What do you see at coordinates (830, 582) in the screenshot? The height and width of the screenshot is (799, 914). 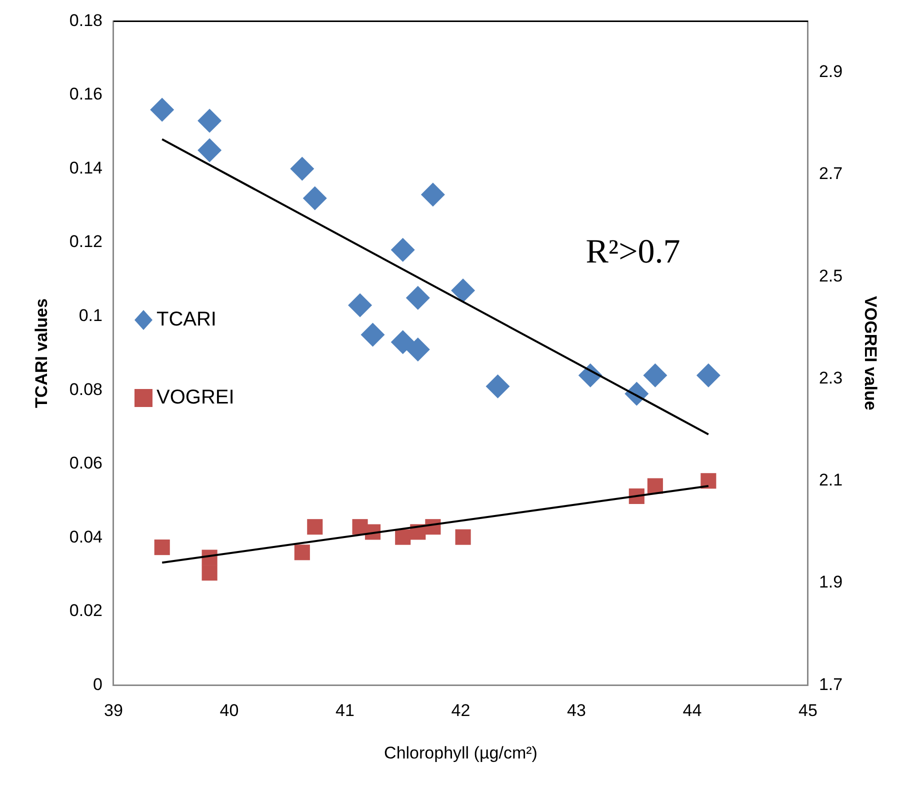 I see `y2-tick-label: 1.9` at bounding box center [830, 582].